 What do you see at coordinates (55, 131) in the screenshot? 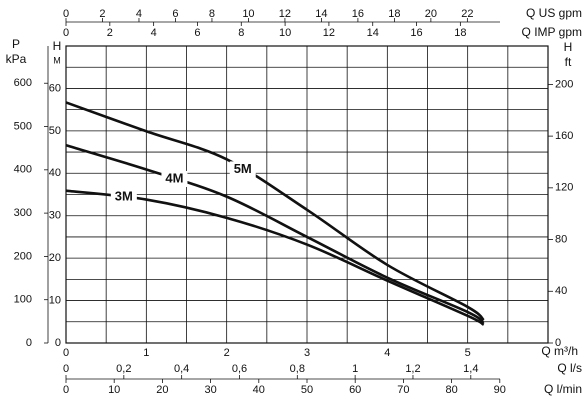
I see `y-tick-label: 50` at bounding box center [55, 131].